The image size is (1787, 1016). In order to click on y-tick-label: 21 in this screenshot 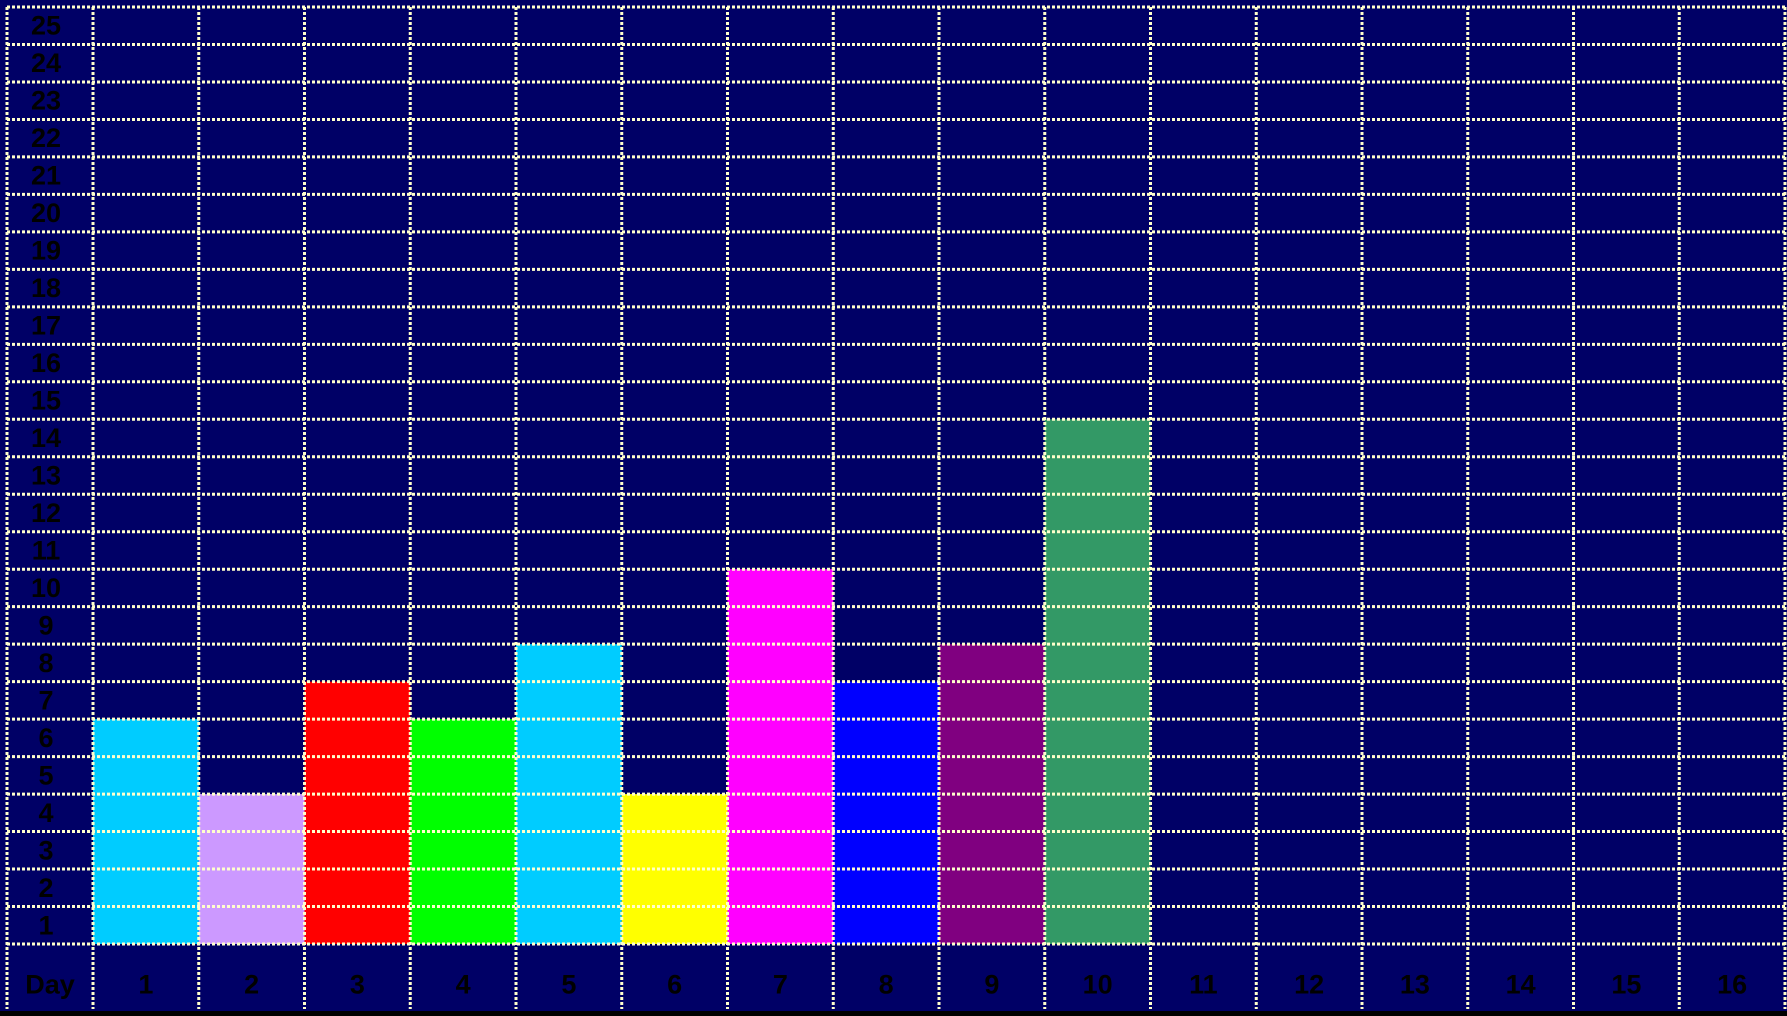, I will do `click(46, 176)`.